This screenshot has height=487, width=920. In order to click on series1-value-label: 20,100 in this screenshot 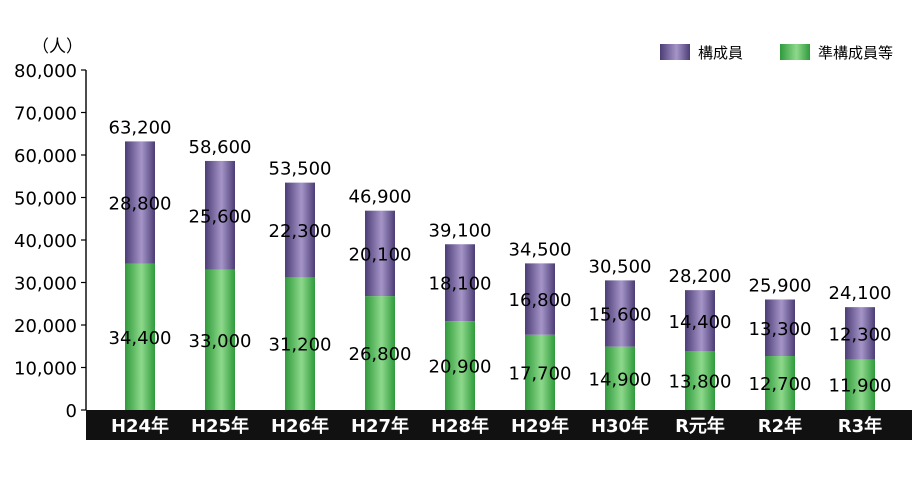, I will do `click(380, 254)`.